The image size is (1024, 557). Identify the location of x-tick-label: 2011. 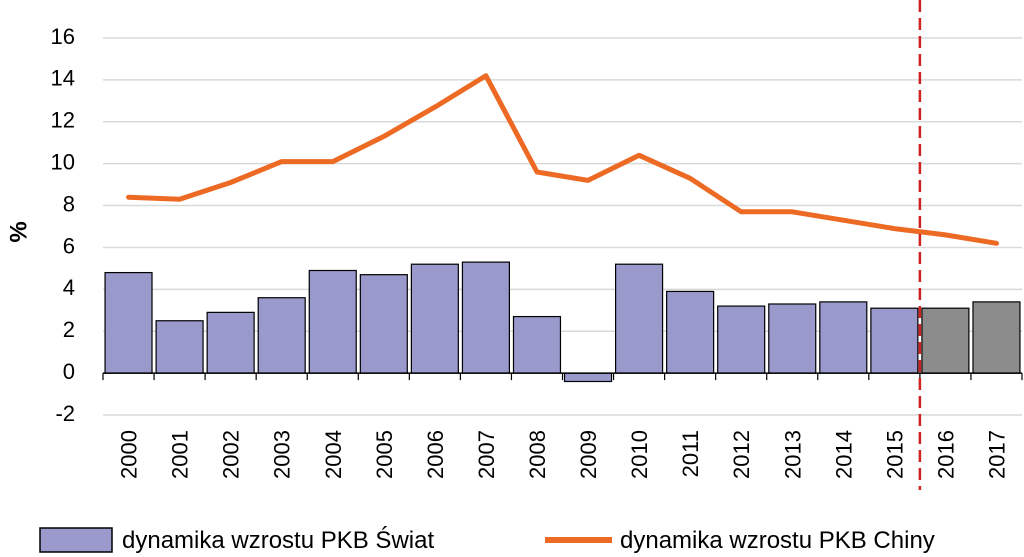
(690, 453).